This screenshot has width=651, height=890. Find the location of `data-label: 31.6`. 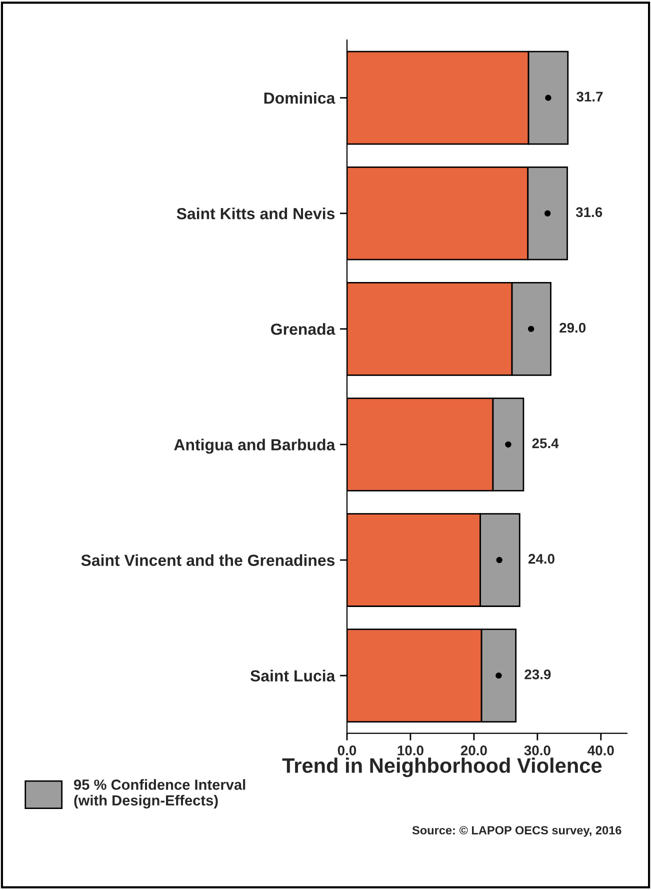

data-label: 31.6 is located at coordinates (589, 212).